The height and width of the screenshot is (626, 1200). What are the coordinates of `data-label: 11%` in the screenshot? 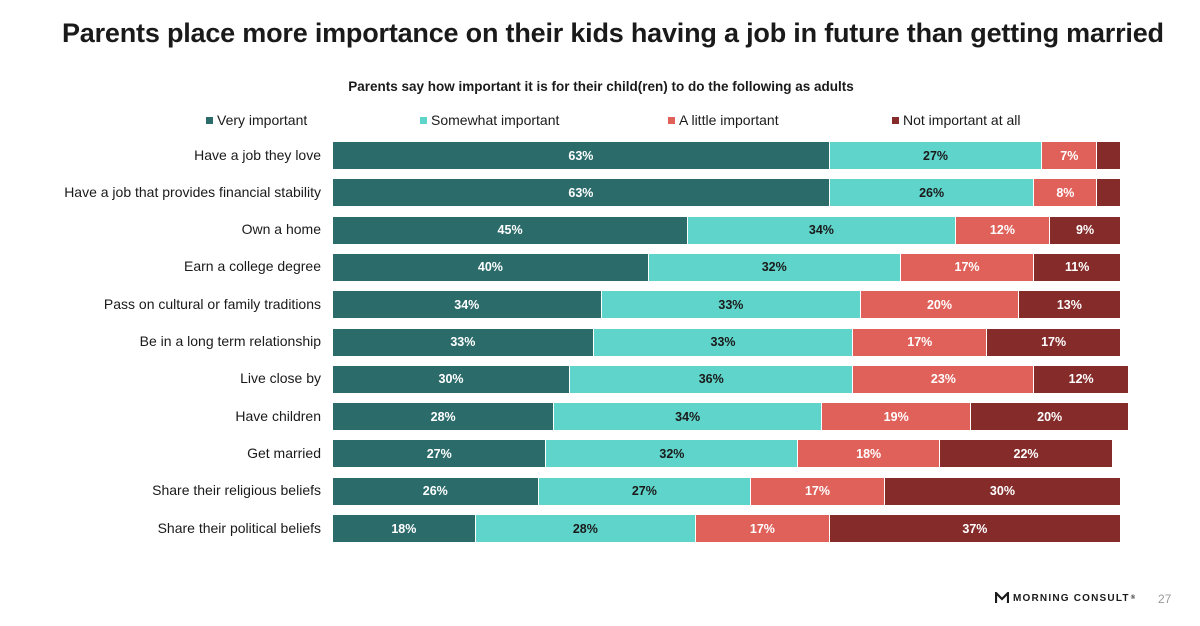 It's located at (1077, 267).